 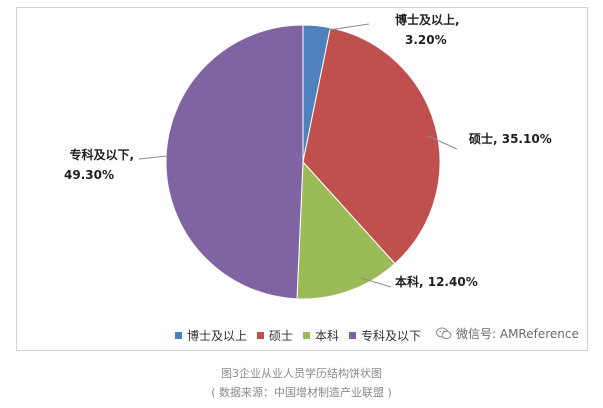 I want to click on legend-label-3: 本科, so click(x=327, y=335).